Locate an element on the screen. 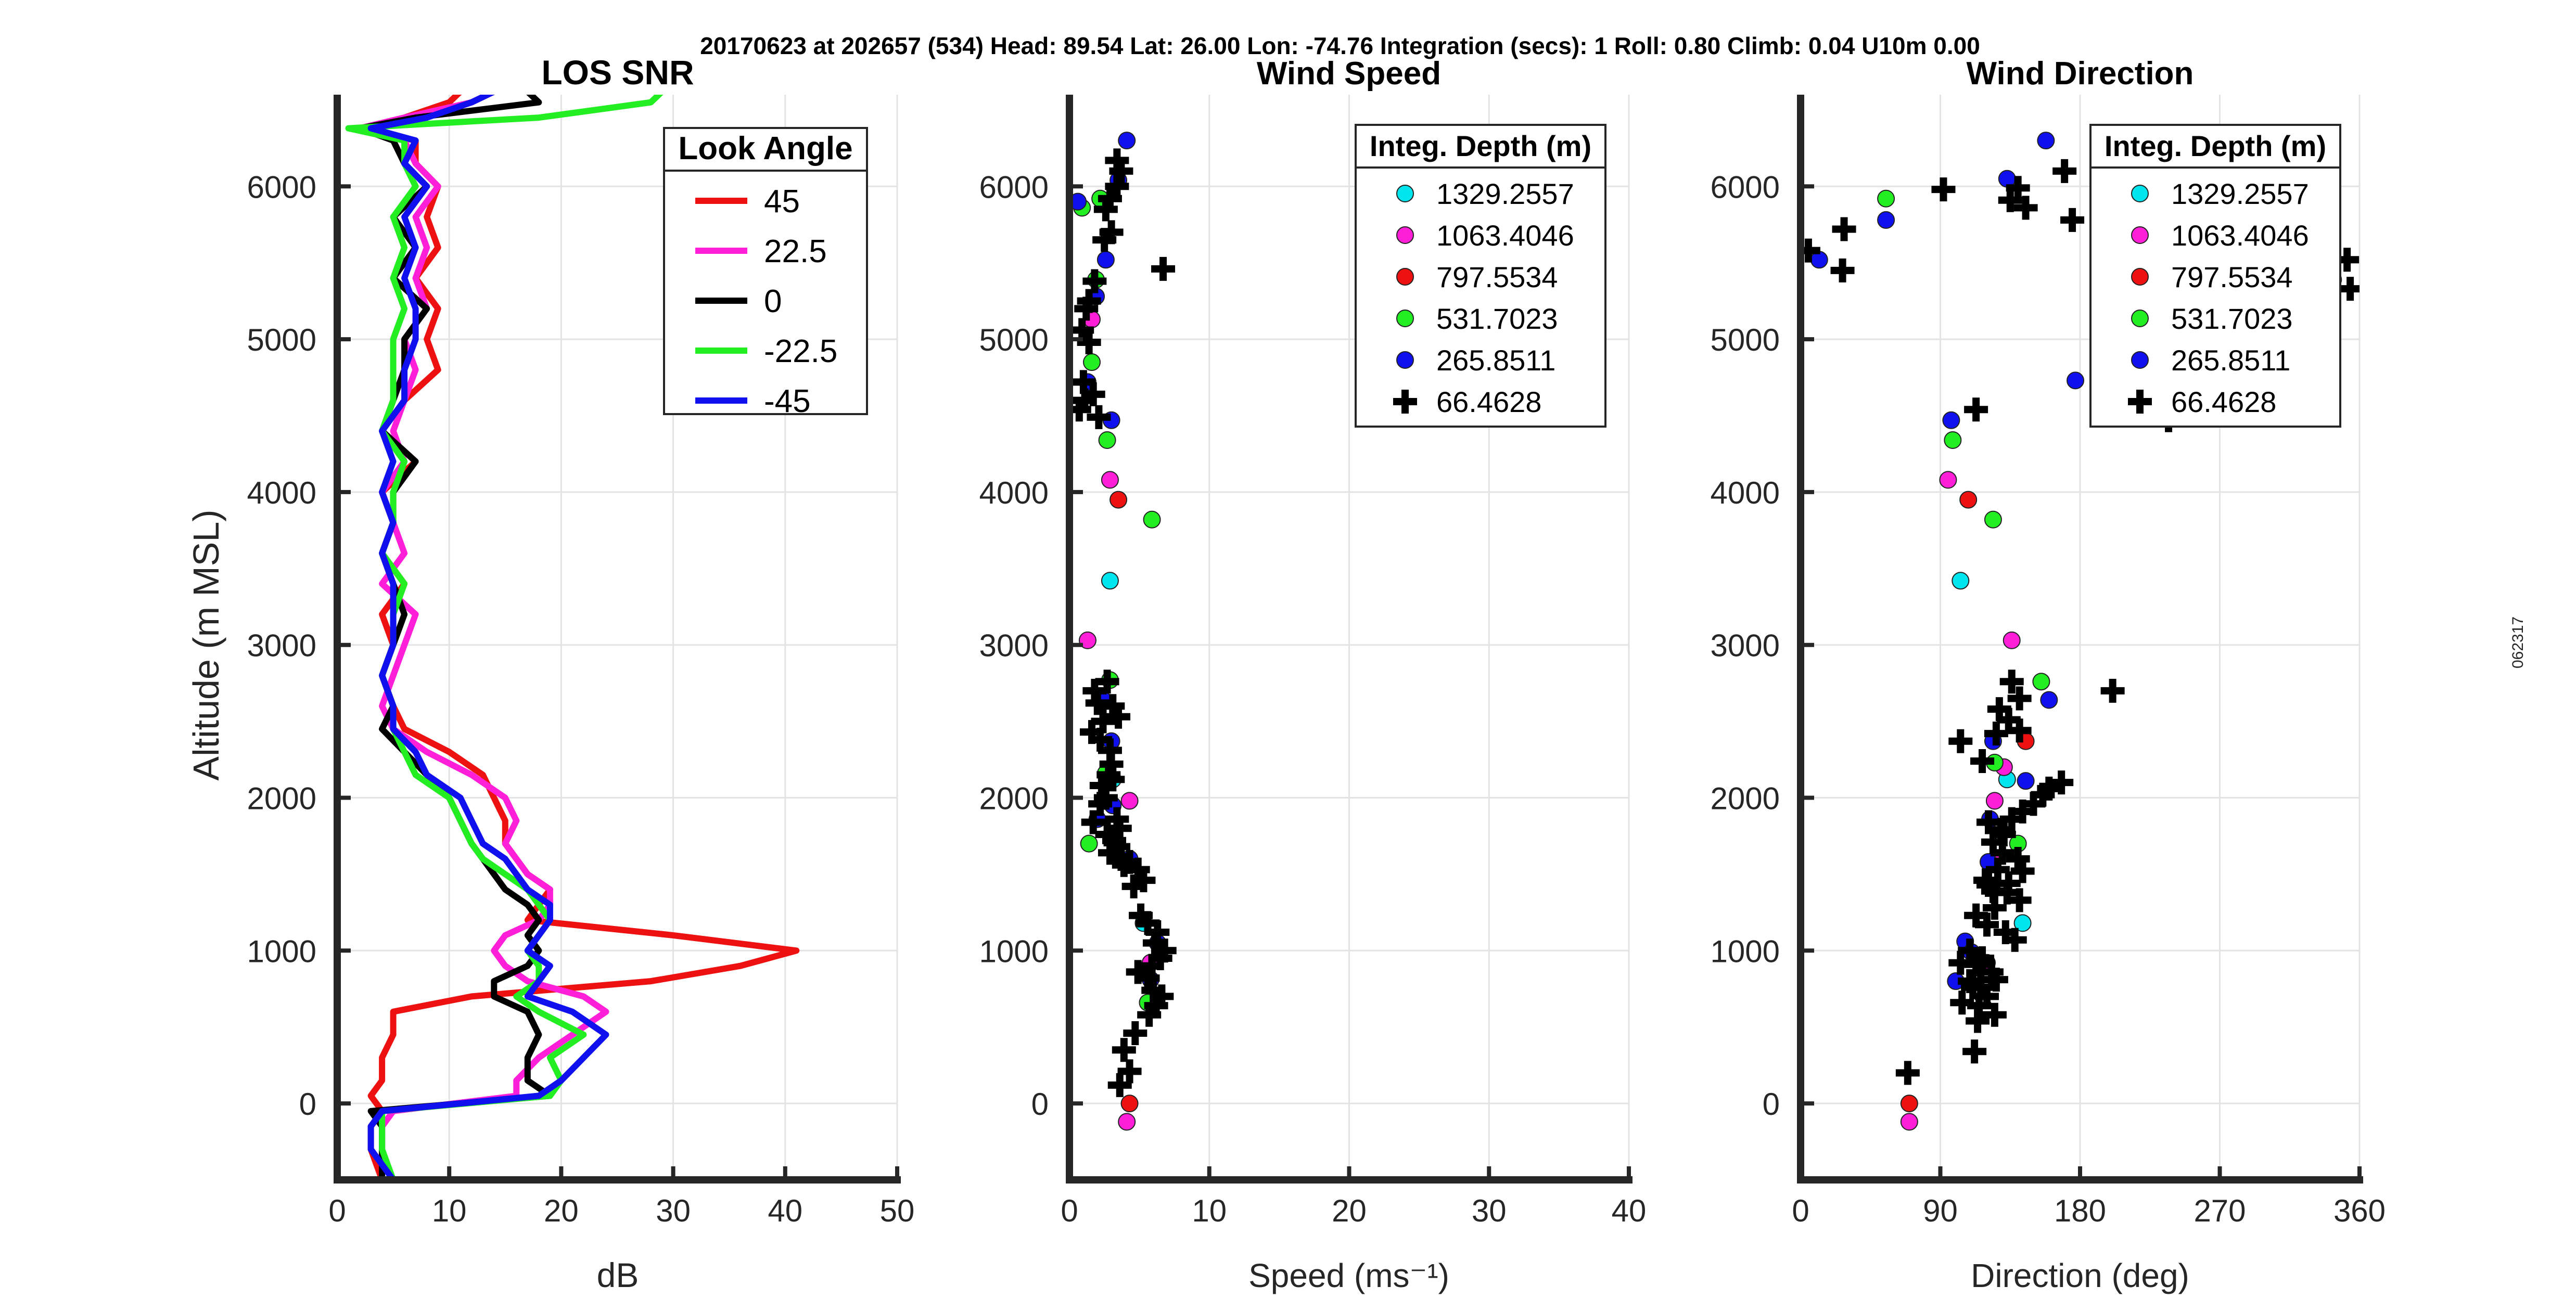 The image size is (2576, 1312). legend-title: Integ. Depth (m) is located at coordinates (2215, 146).